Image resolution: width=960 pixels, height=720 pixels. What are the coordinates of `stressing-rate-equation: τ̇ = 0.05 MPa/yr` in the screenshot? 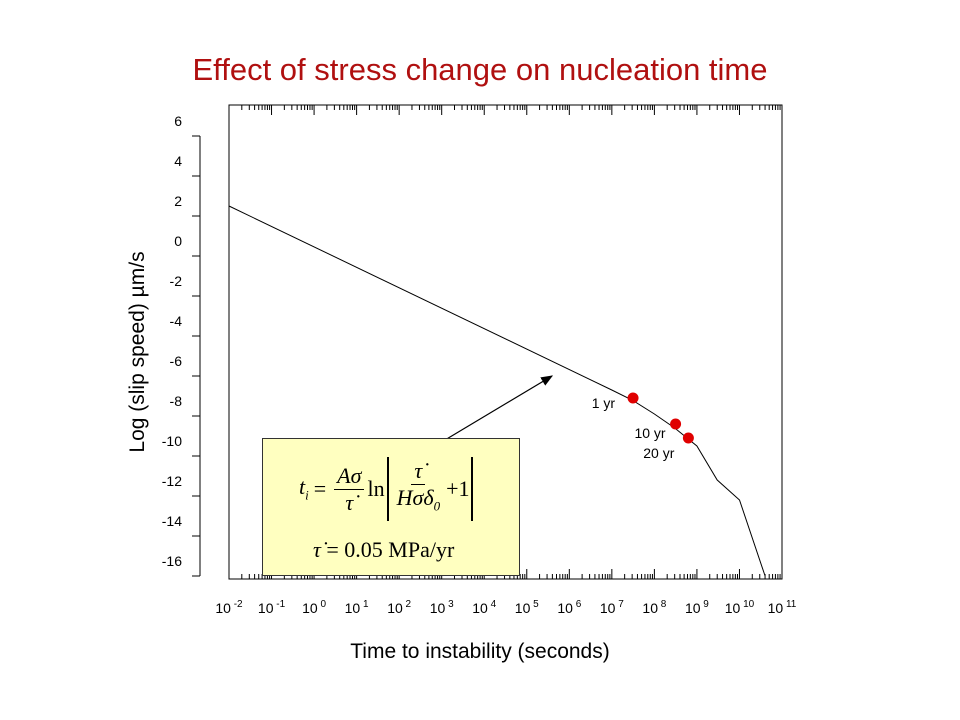 It's located at (384, 549).